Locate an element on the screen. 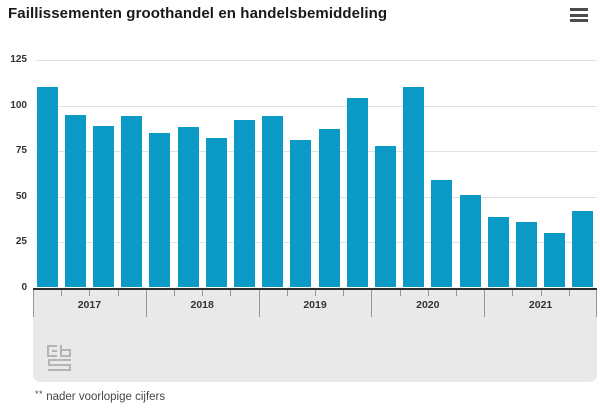 Image resolution: width=600 pixels, height=412 pixels. y-axis-label: 75 is located at coordinates (21, 150).